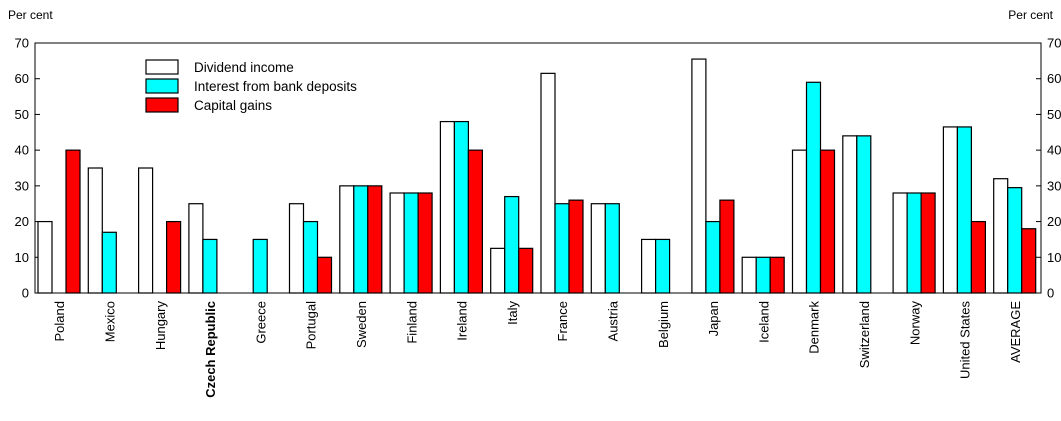 This screenshot has height=421, width=1061. What do you see at coordinates (1015, 332) in the screenshot?
I see `category-label-average: AVERAGE` at bounding box center [1015, 332].